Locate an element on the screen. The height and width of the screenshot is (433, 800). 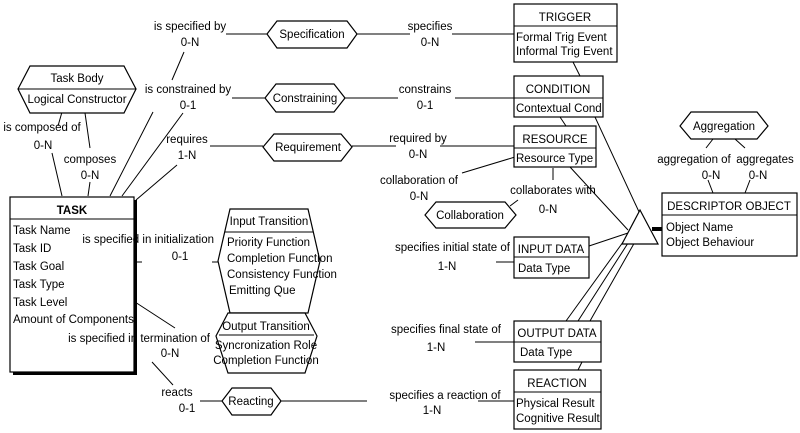
entity-attribute: Physical Result is located at coordinates (555, 404).